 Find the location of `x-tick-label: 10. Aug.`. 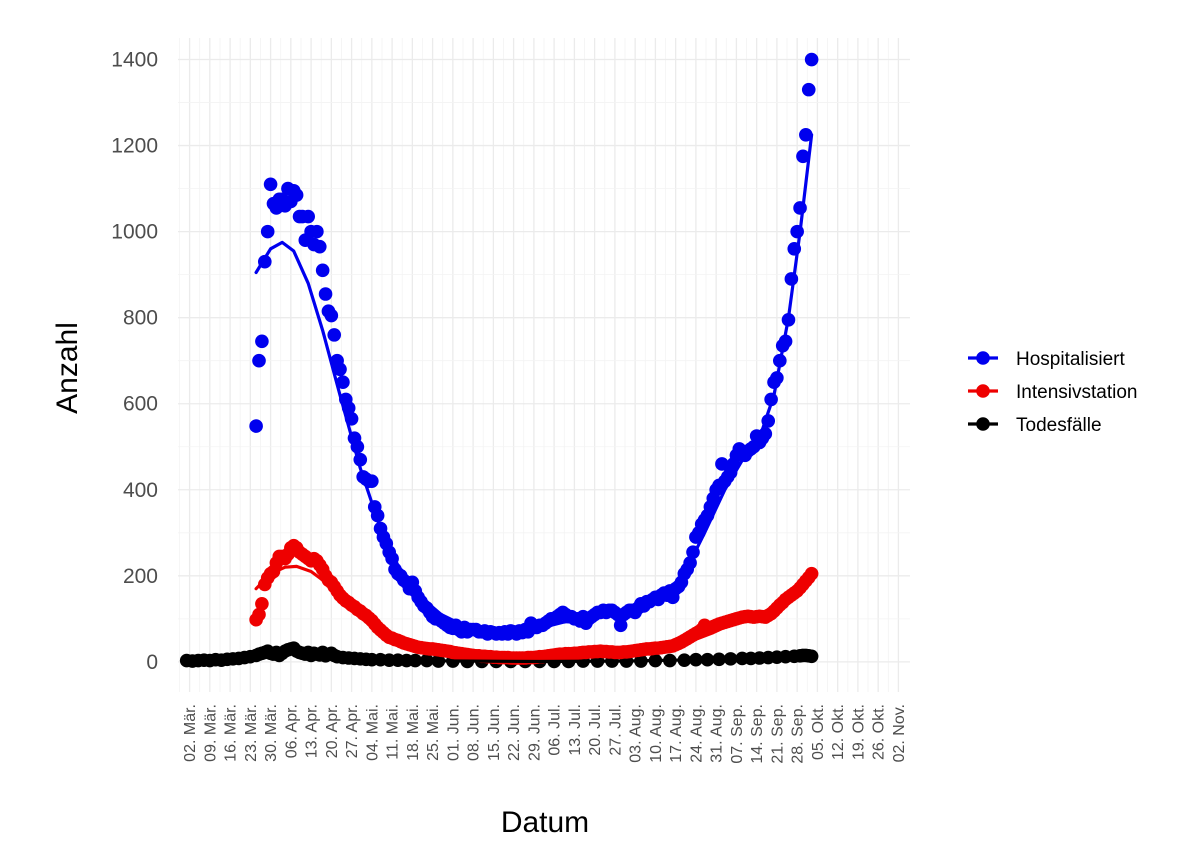

x-tick-label: 10. Aug. is located at coordinates (656, 733).